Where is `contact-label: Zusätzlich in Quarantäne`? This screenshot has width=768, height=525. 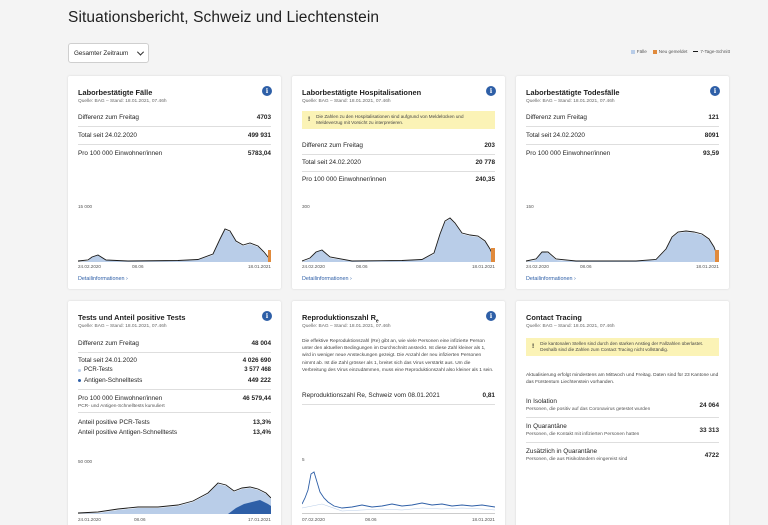 contact-label: Zusätzlich in Quarantäne is located at coordinates (562, 451).